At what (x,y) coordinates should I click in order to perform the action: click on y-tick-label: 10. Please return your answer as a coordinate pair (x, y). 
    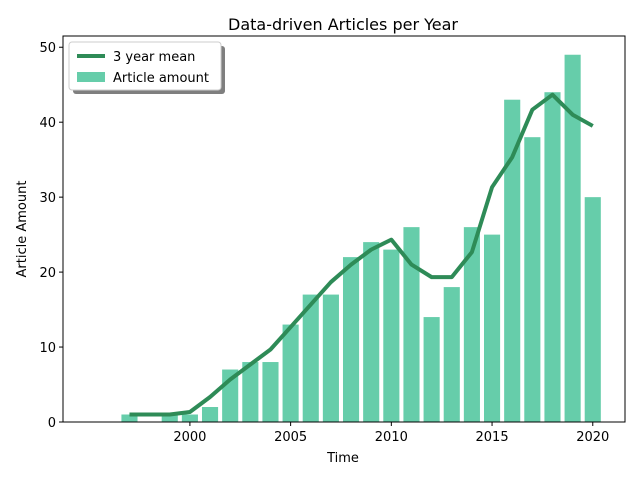
    Looking at the image, I should click on (47, 348).